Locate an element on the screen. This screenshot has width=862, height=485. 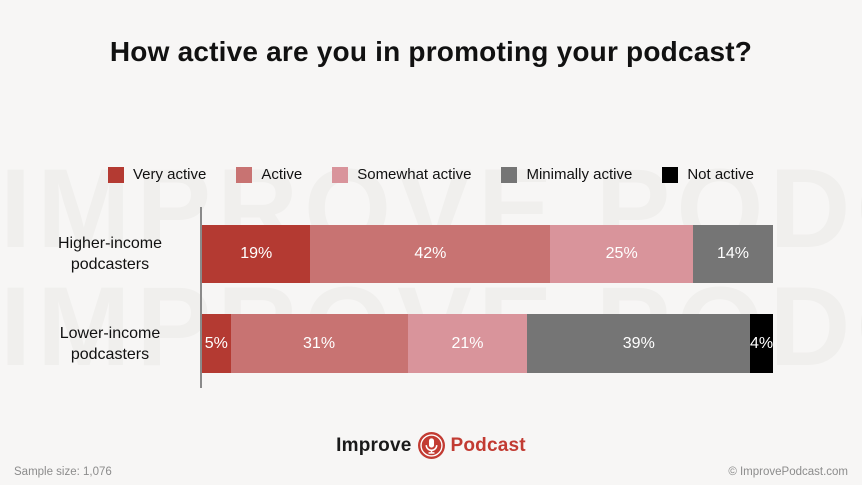
logo-text-improve: Improve is located at coordinates (374, 445).